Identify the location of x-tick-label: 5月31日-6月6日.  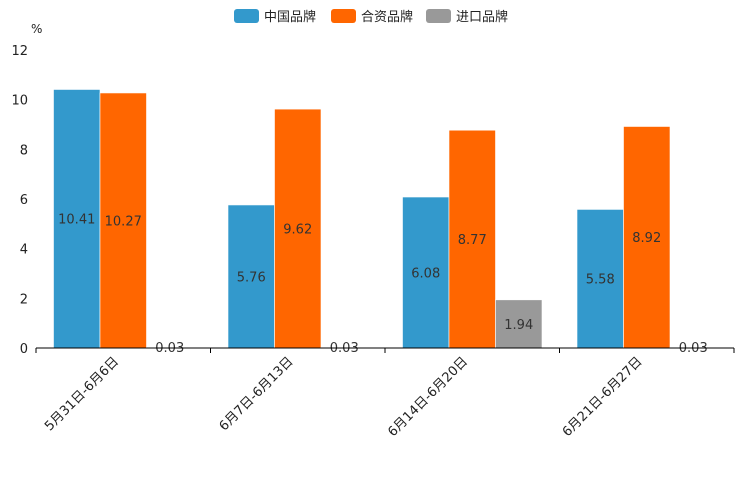
(82, 394).